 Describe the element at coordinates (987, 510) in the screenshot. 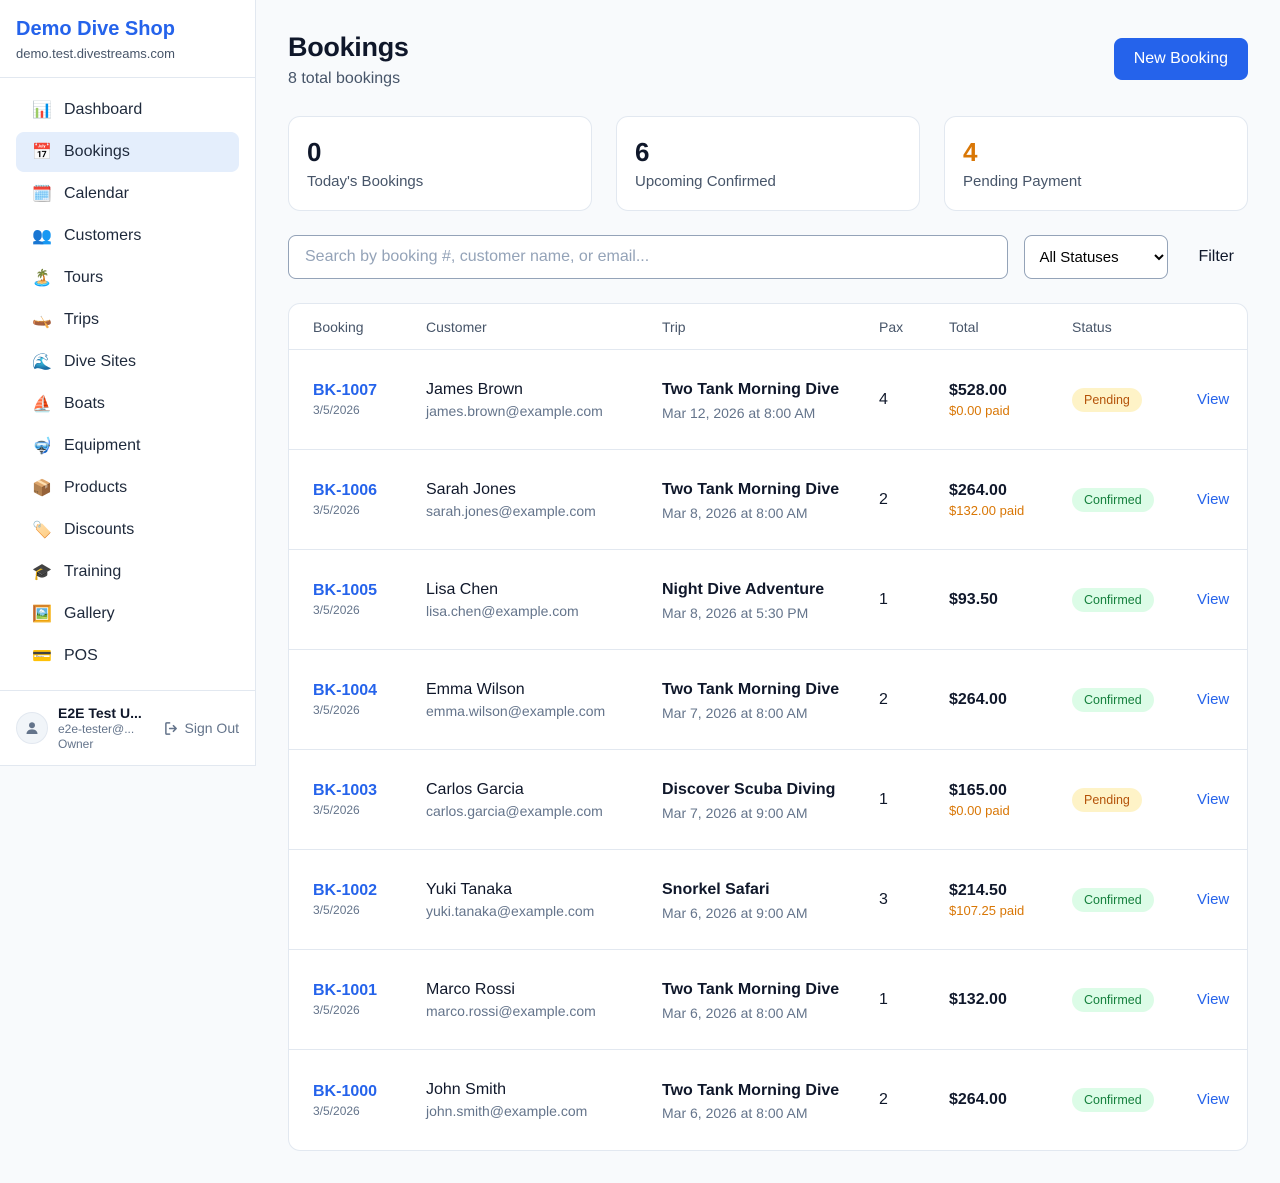

I see `paid-amount: $132.00 paid` at that location.